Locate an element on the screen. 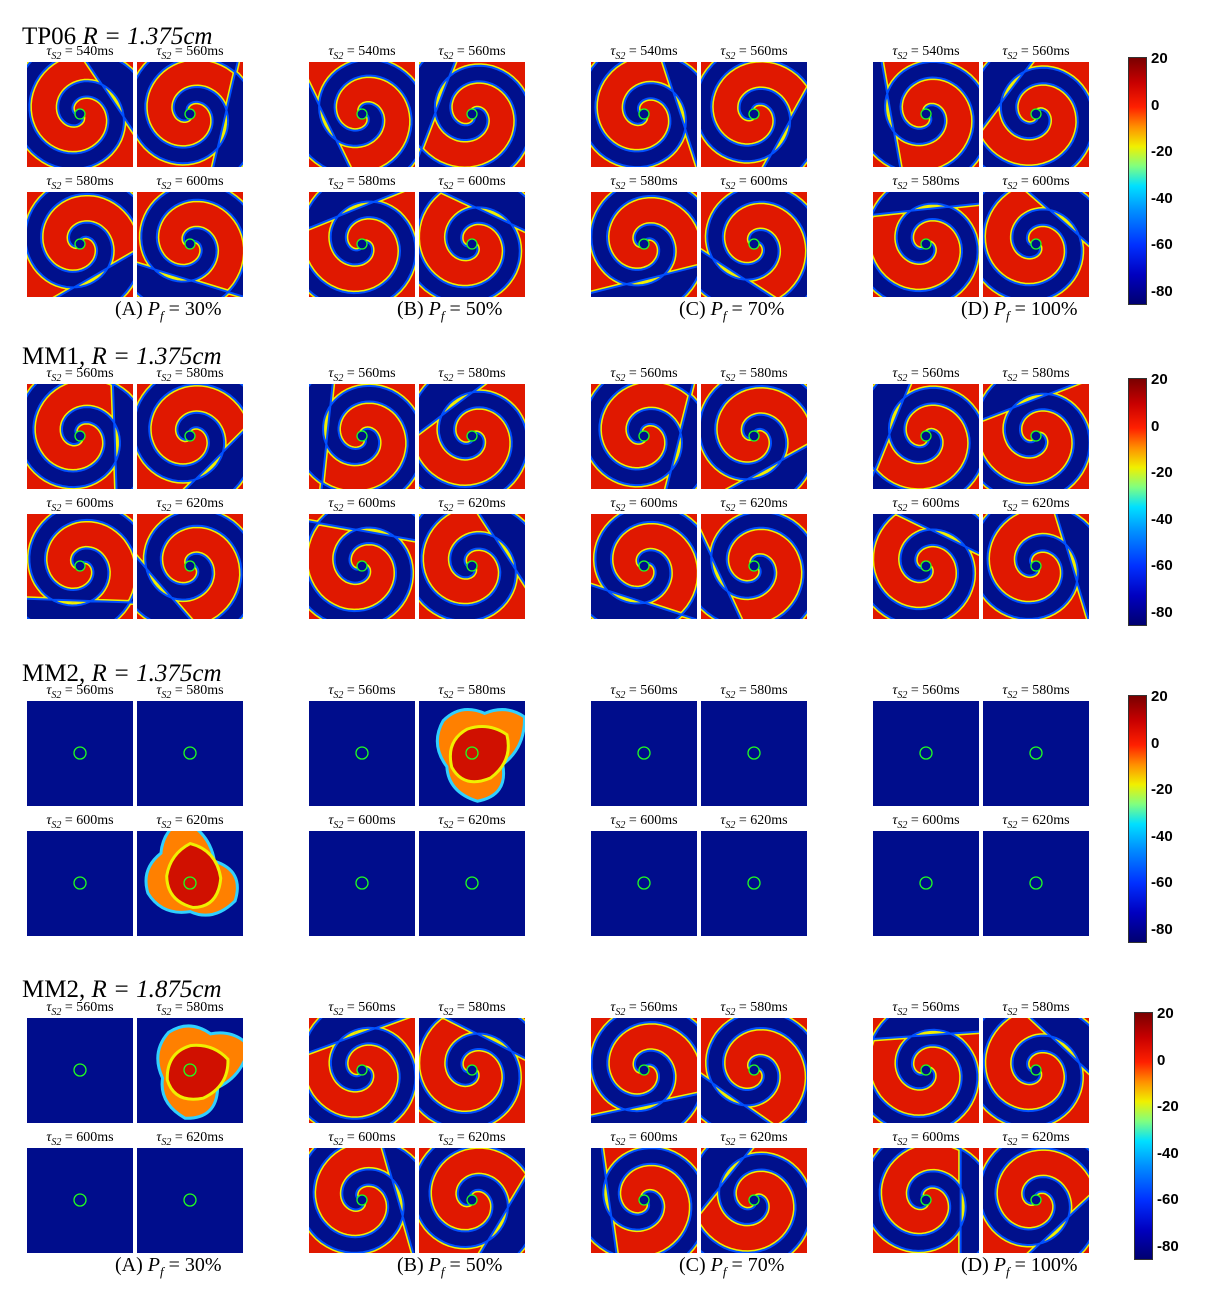 Image resolution: width=1225 pixels, height=1311 pixels. colorbar-tick: -40 is located at coordinates (1162, 198).